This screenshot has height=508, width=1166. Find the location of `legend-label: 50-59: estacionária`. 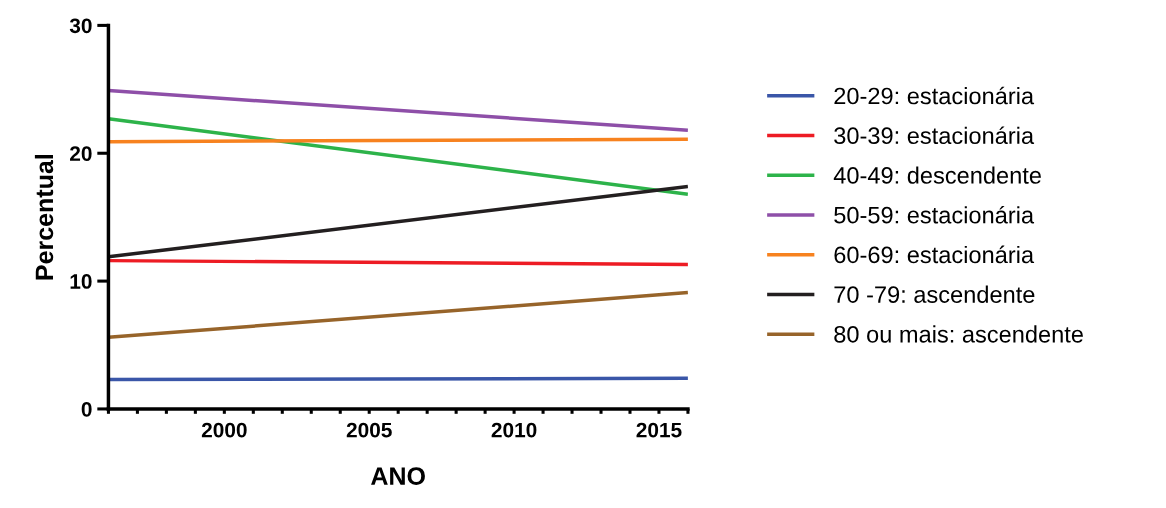

legend-label: 50-59: estacionária is located at coordinates (934, 214).